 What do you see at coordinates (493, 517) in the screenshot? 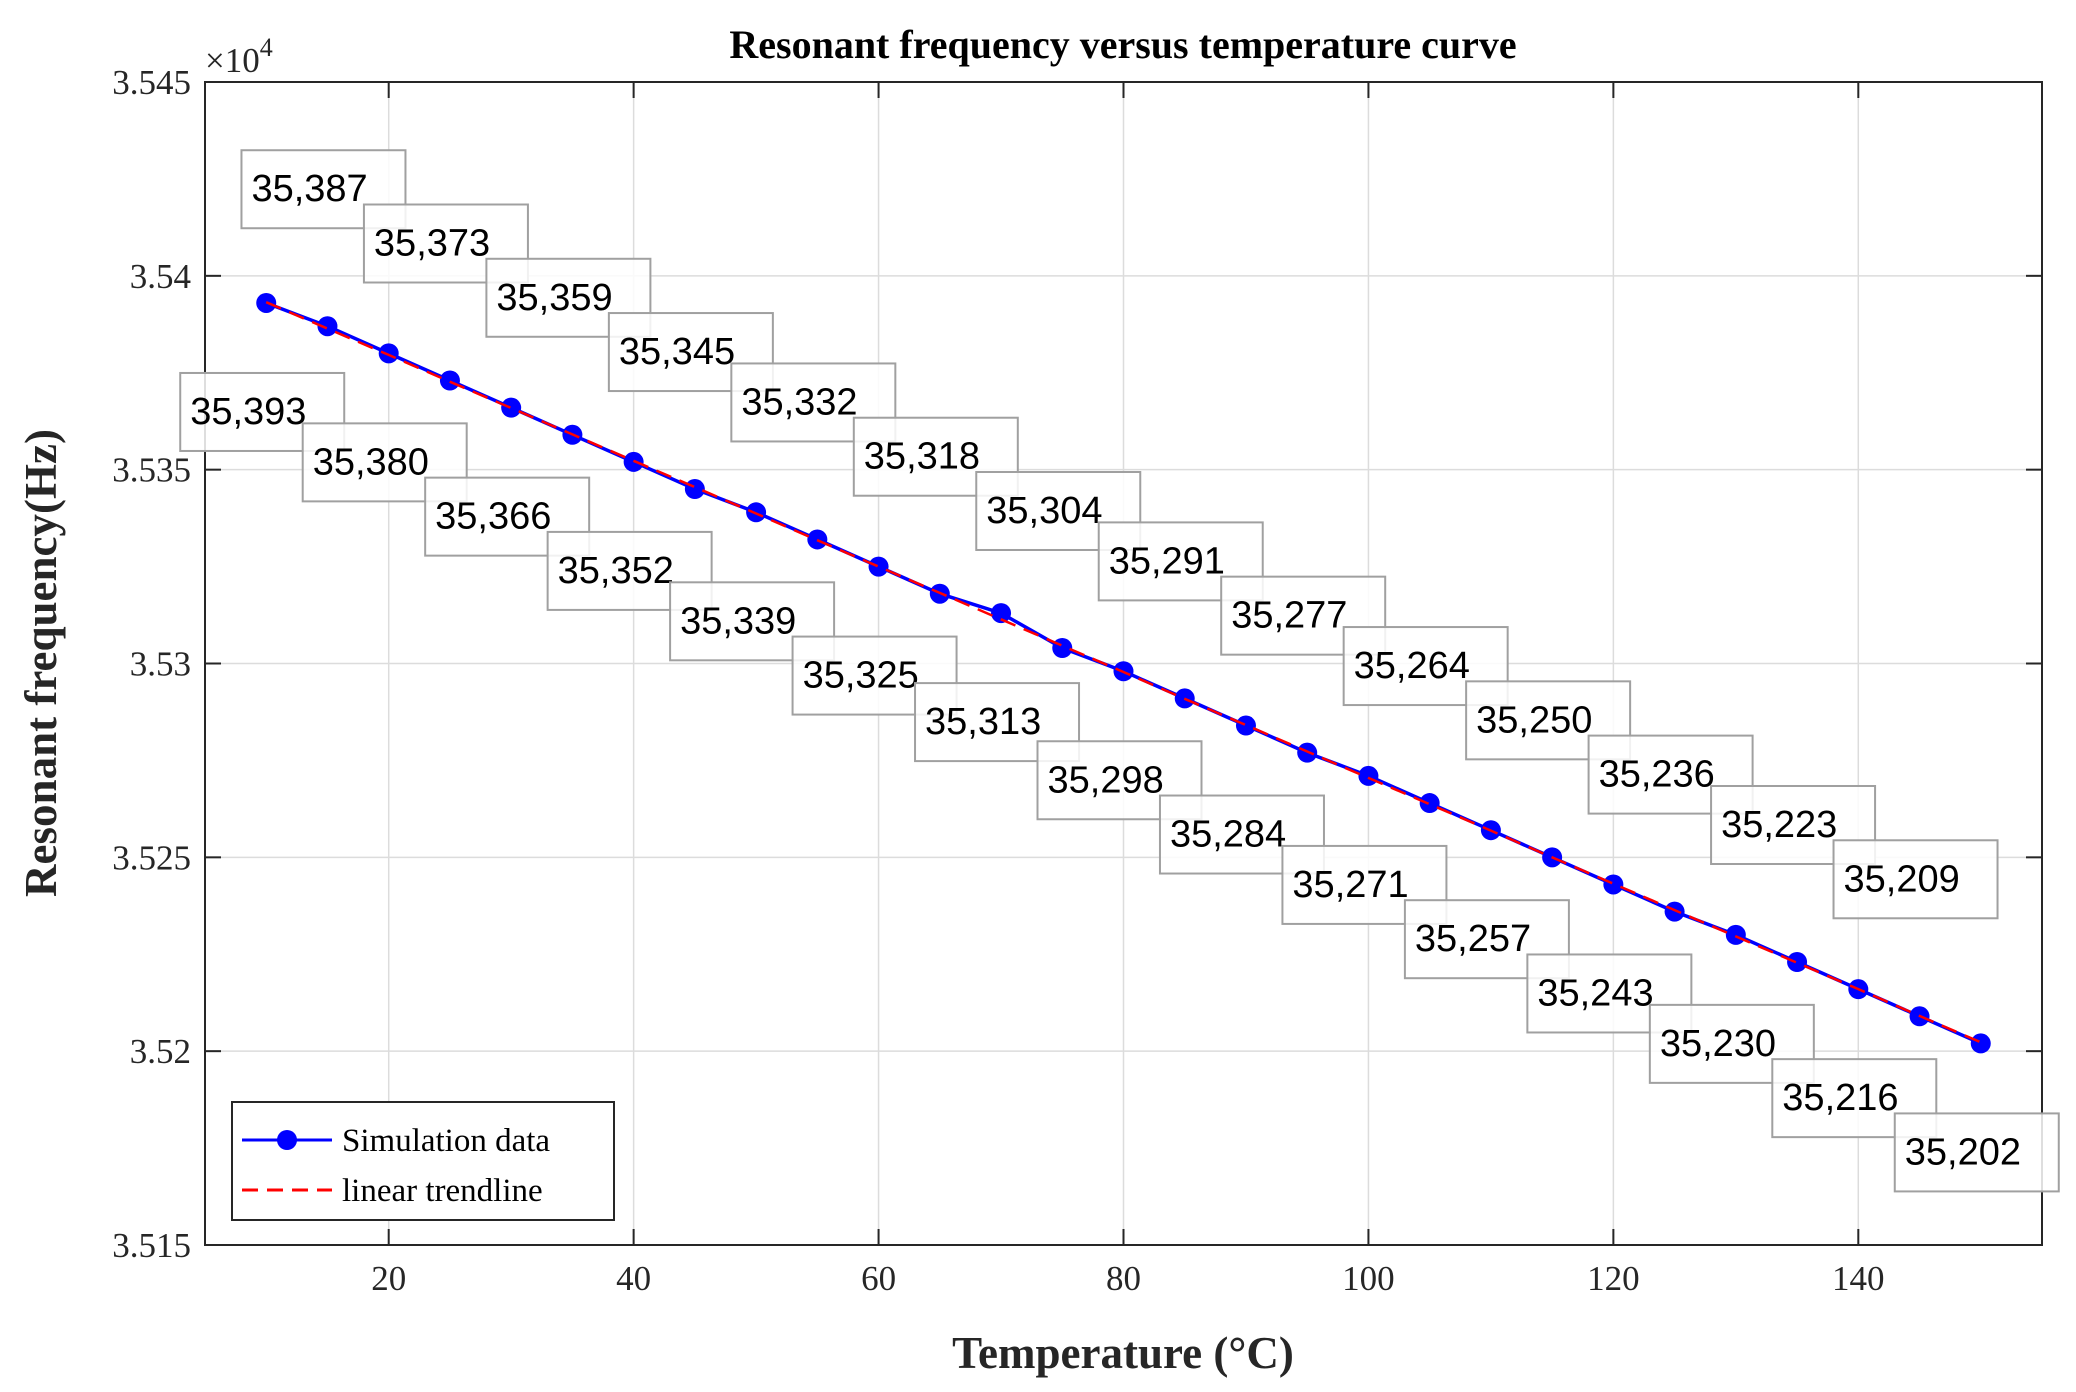
I see `data-label: 35,366` at bounding box center [493, 517].